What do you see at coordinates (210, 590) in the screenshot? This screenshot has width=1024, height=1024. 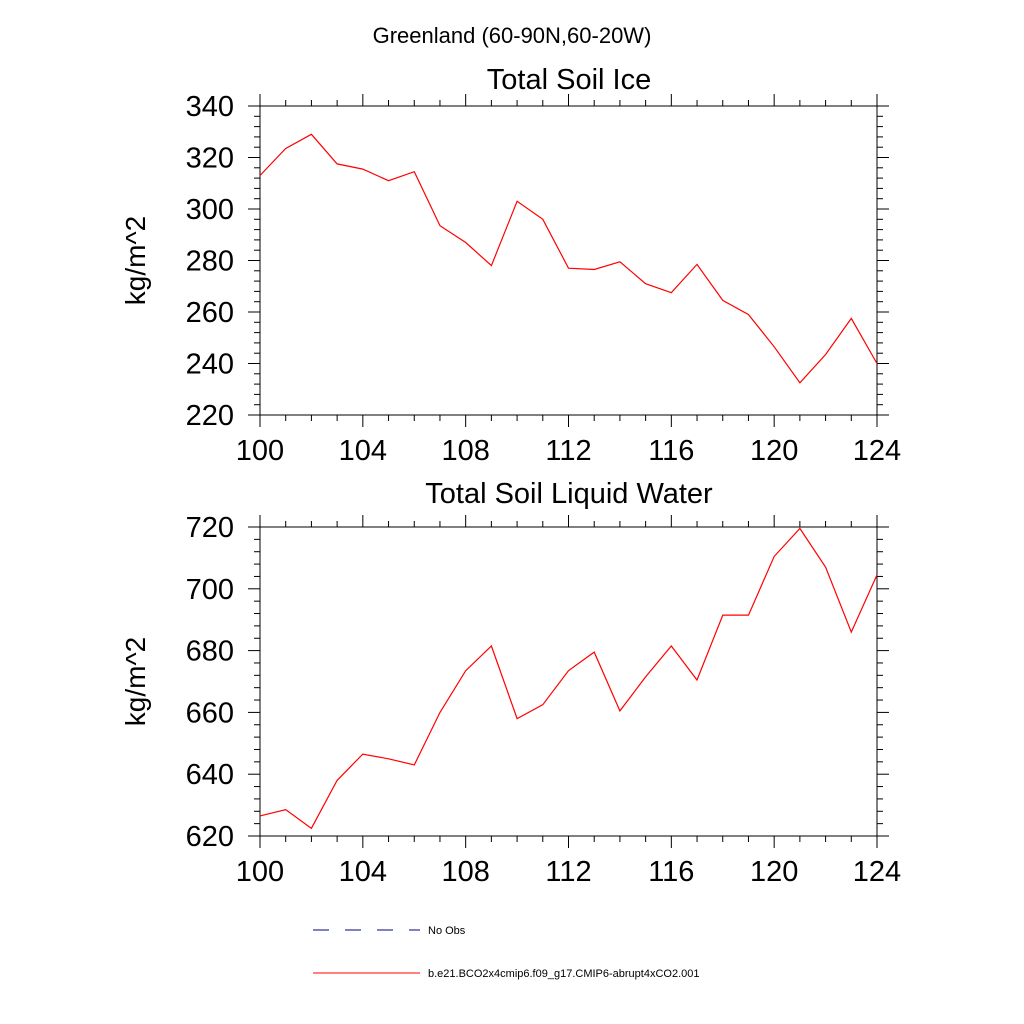 I see `y-tick-label: 700` at bounding box center [210, 590].